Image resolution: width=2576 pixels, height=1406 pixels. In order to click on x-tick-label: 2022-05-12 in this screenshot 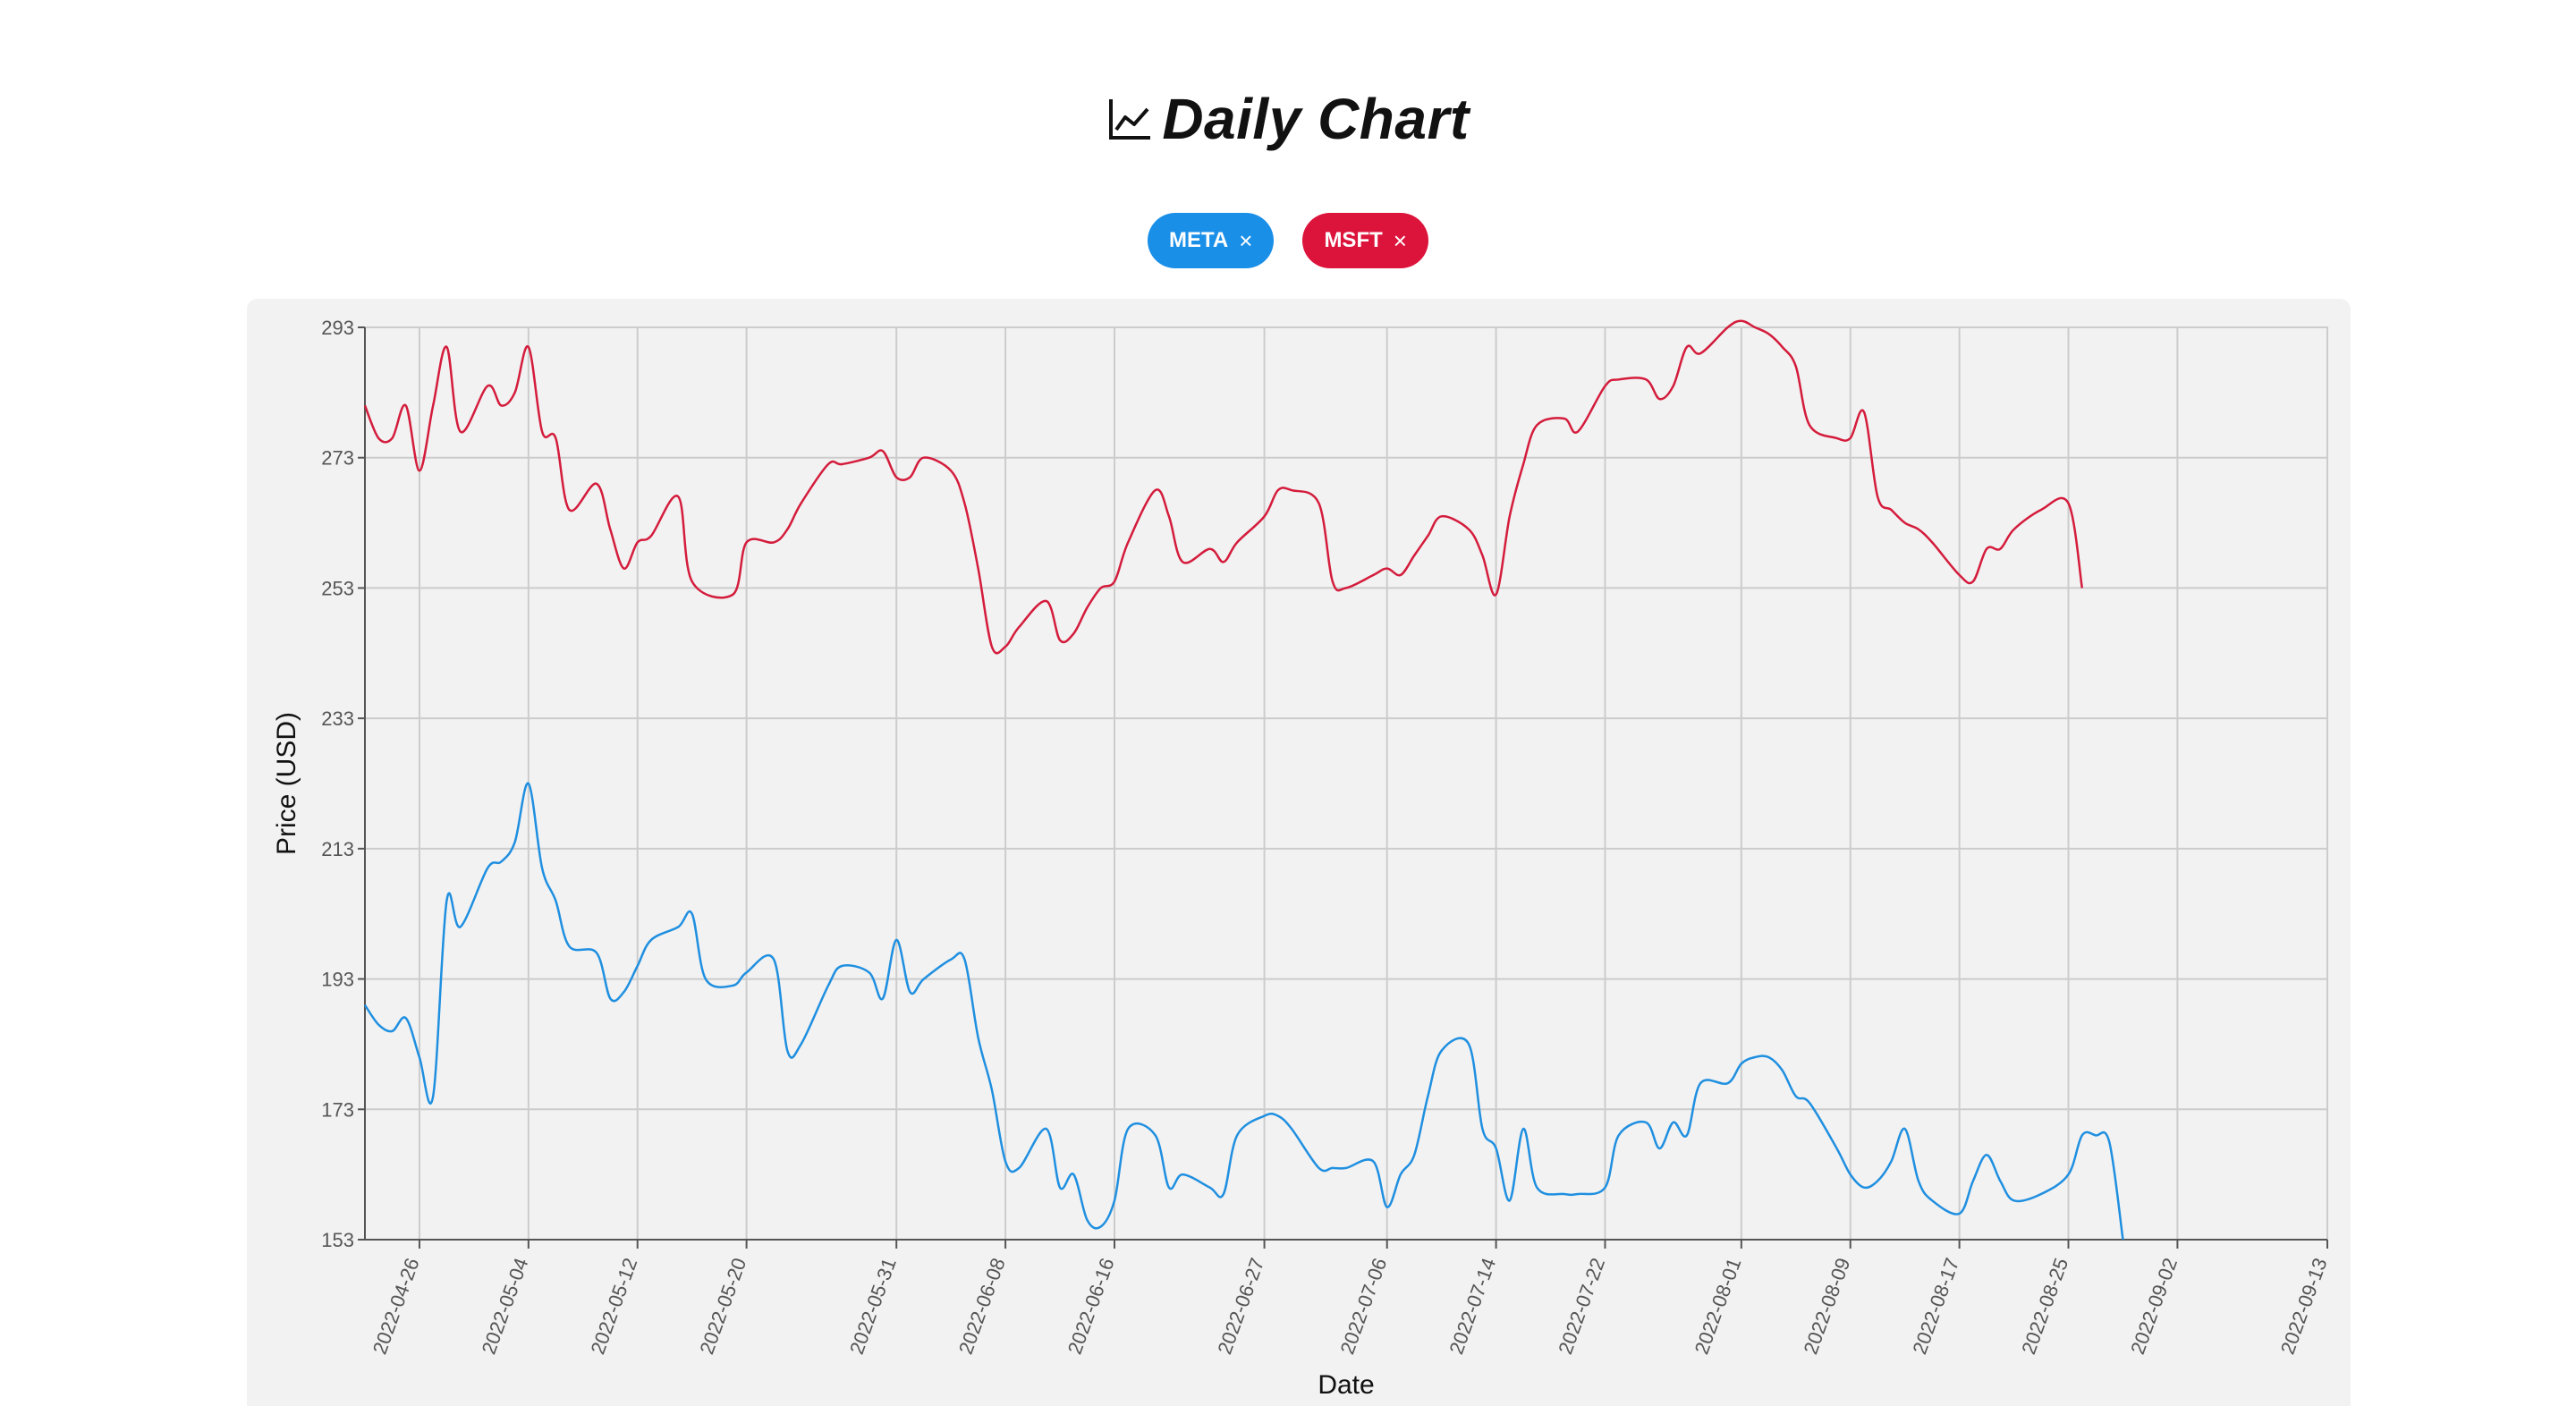, I will do `click(613, 1306)`.